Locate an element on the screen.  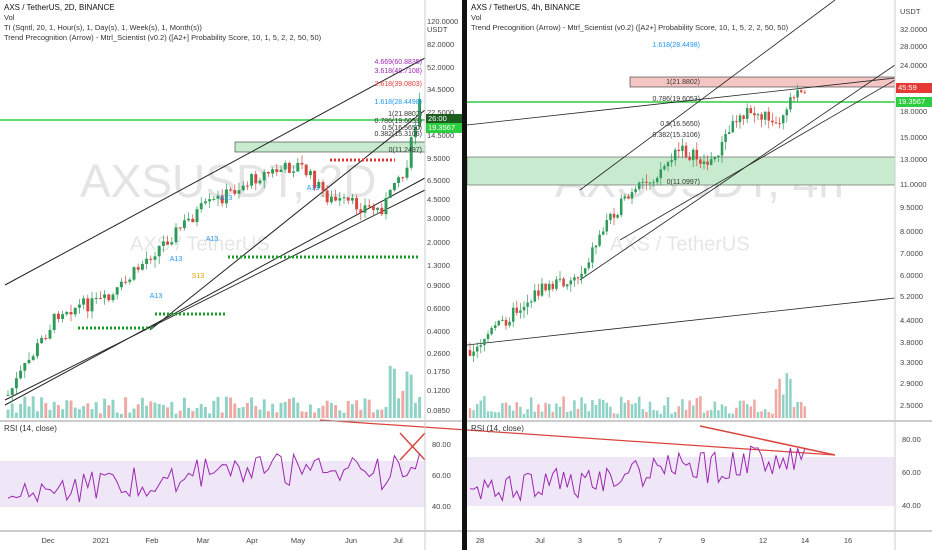
price-label: 2.5000 is located at coordinates (911, 405).